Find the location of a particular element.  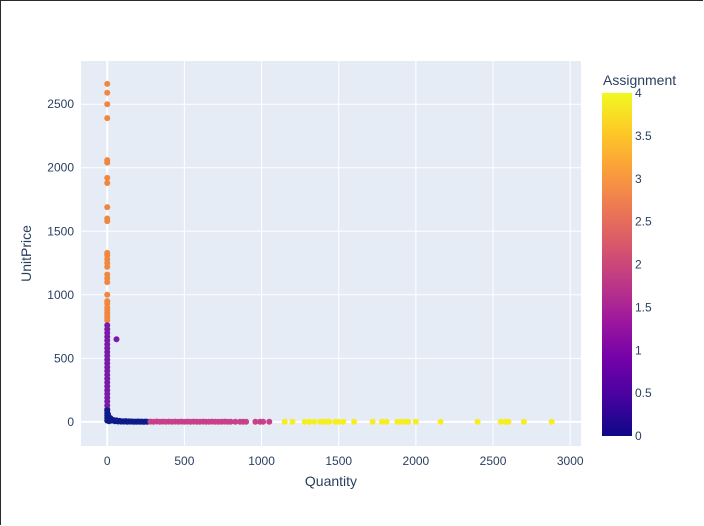

y-tick-label: 1500 is located at coordinates (60, 231).